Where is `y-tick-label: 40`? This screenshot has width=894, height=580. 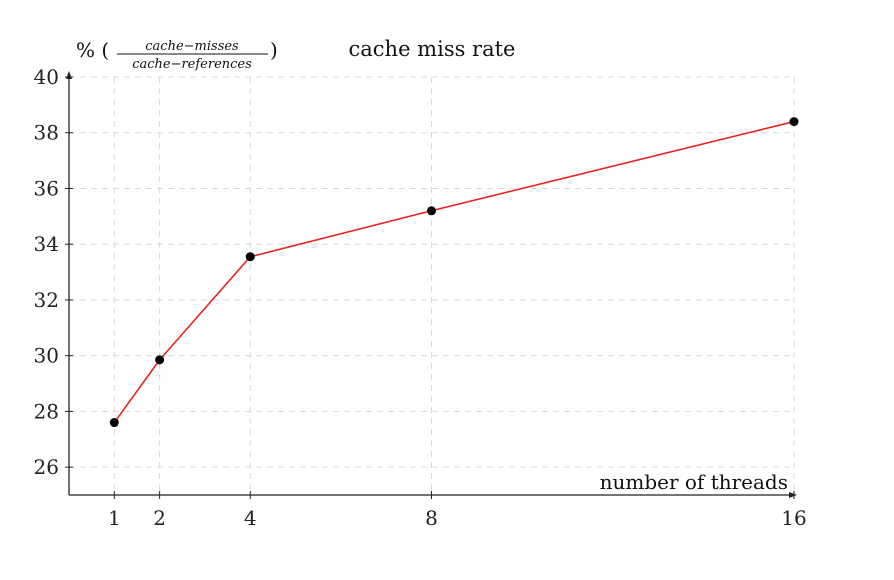 y-tick-label: 40 is located at coordinates (46, 77).